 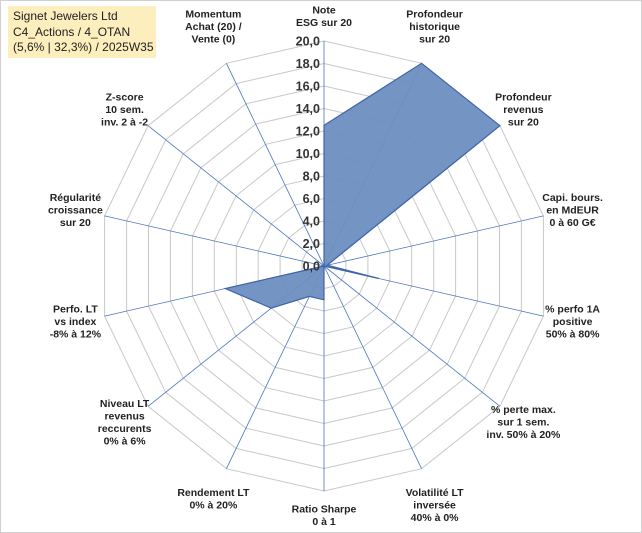 I want to click on axis-label: Profondeur historique sur 20, so click(x=434, y=26).